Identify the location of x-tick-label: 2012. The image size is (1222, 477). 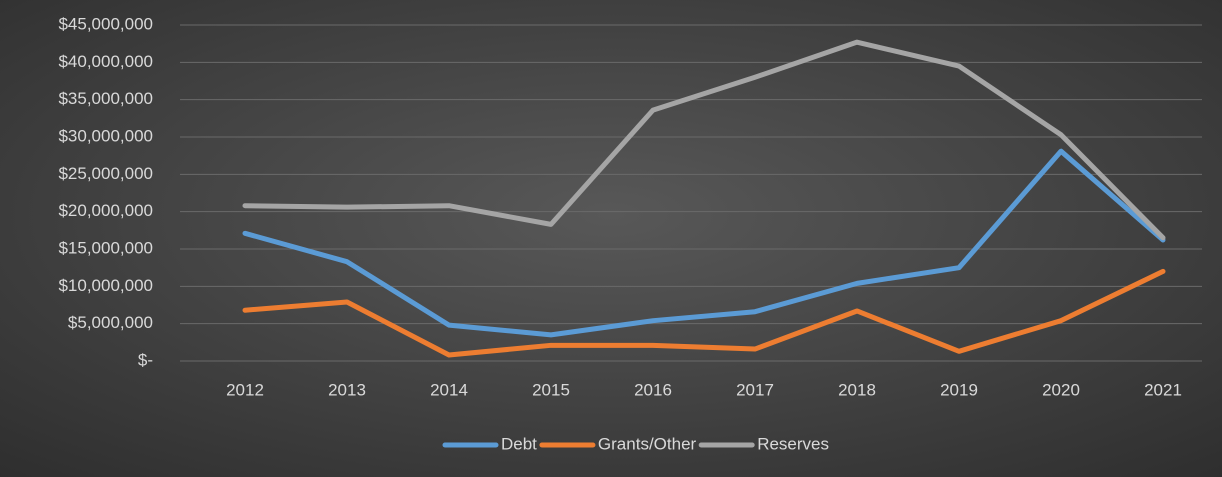
(245, 389).